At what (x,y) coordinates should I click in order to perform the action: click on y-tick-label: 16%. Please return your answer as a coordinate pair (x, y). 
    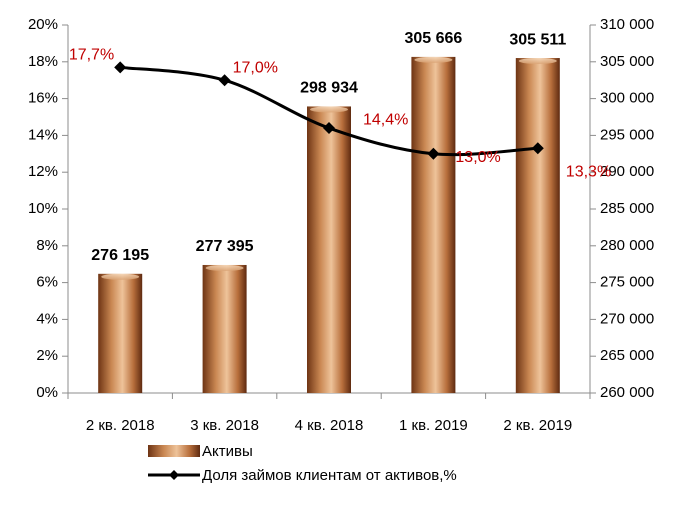
    Looking at the image, I should click on (43, 98).